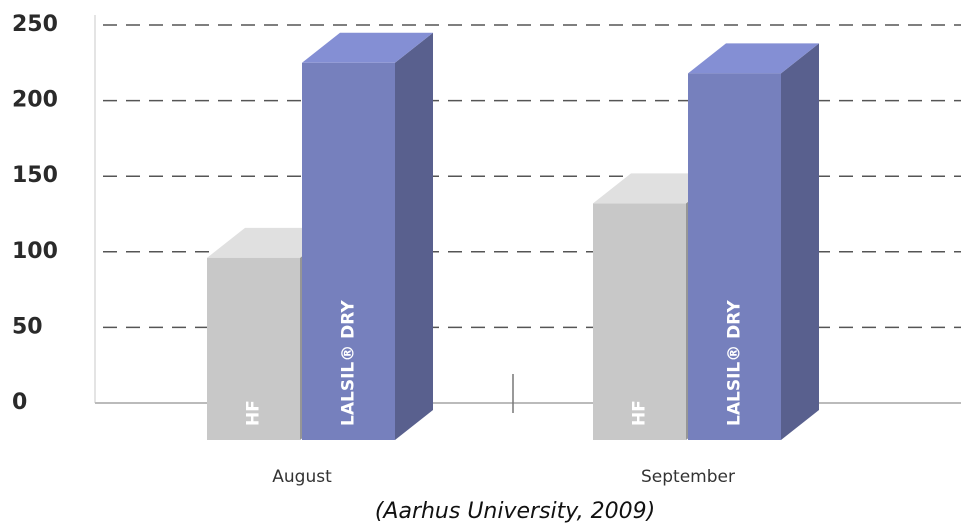 This screenshot has width=961, height=529. Describe the element at coordinates (35, 251) in the screenshot. I see `y-tick-label: 100` at that location.